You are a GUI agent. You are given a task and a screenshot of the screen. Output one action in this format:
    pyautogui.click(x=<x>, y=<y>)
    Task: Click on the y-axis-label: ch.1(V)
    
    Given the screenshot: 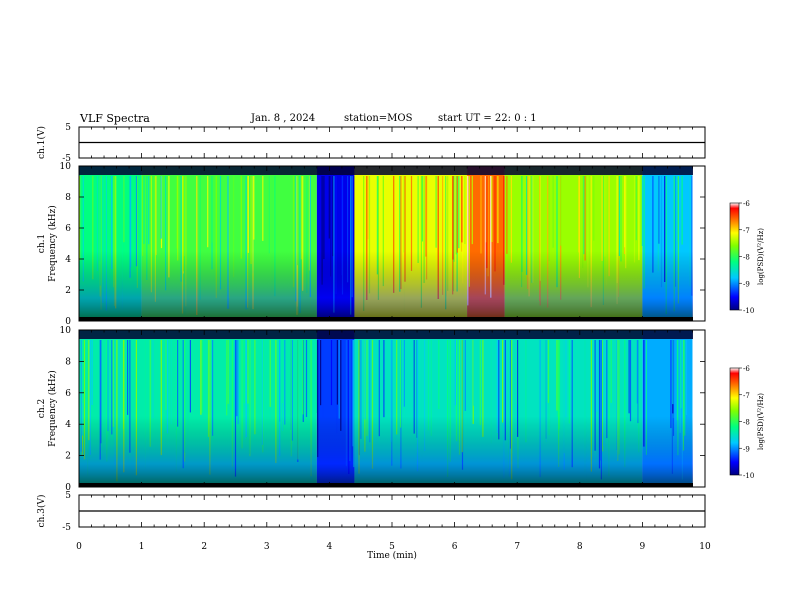 What is the action you would take?
    pyautogui.click(x=41, y=142)
    